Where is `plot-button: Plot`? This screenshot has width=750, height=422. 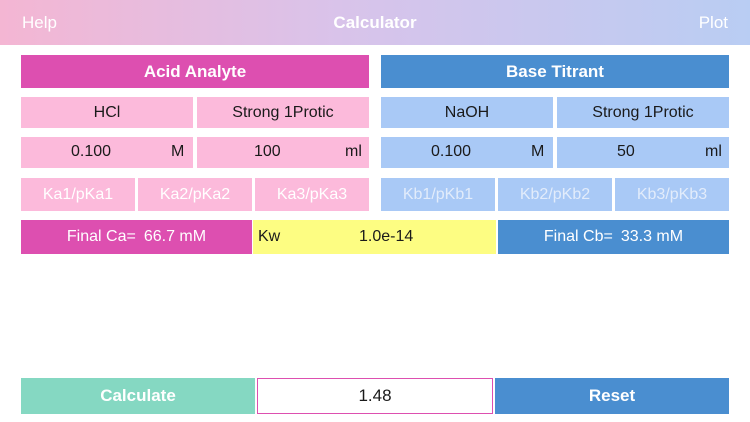
plot-button: Plot is located at coordinates (713, 22).